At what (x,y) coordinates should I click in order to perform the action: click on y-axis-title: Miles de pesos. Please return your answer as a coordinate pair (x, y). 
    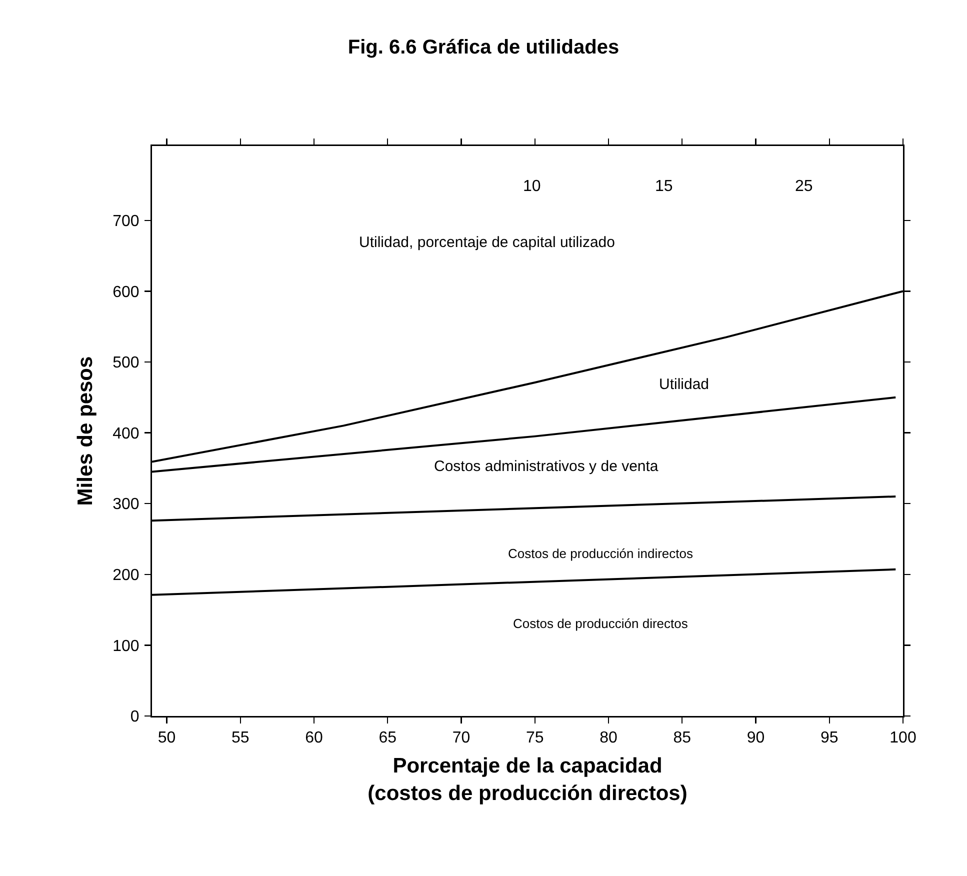
    Looking at the image, I should click on (85, 431).